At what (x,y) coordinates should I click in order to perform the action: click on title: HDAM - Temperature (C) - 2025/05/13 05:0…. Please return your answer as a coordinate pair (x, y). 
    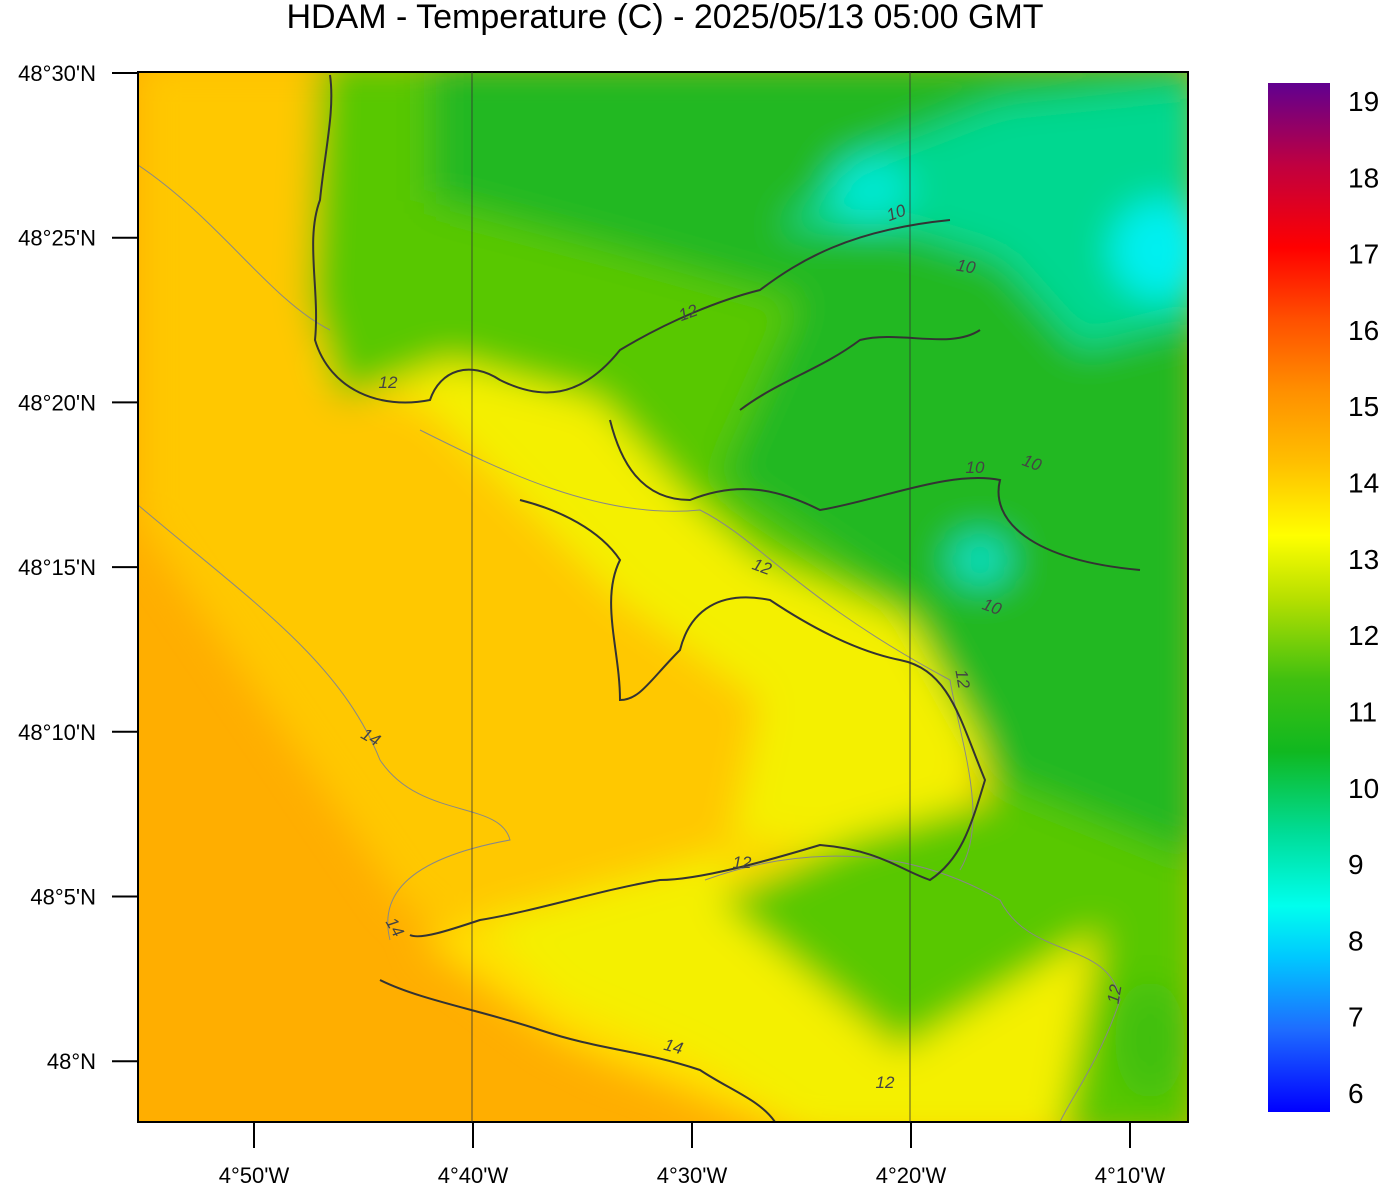
    Looking at the image, I should click on (664, 18).